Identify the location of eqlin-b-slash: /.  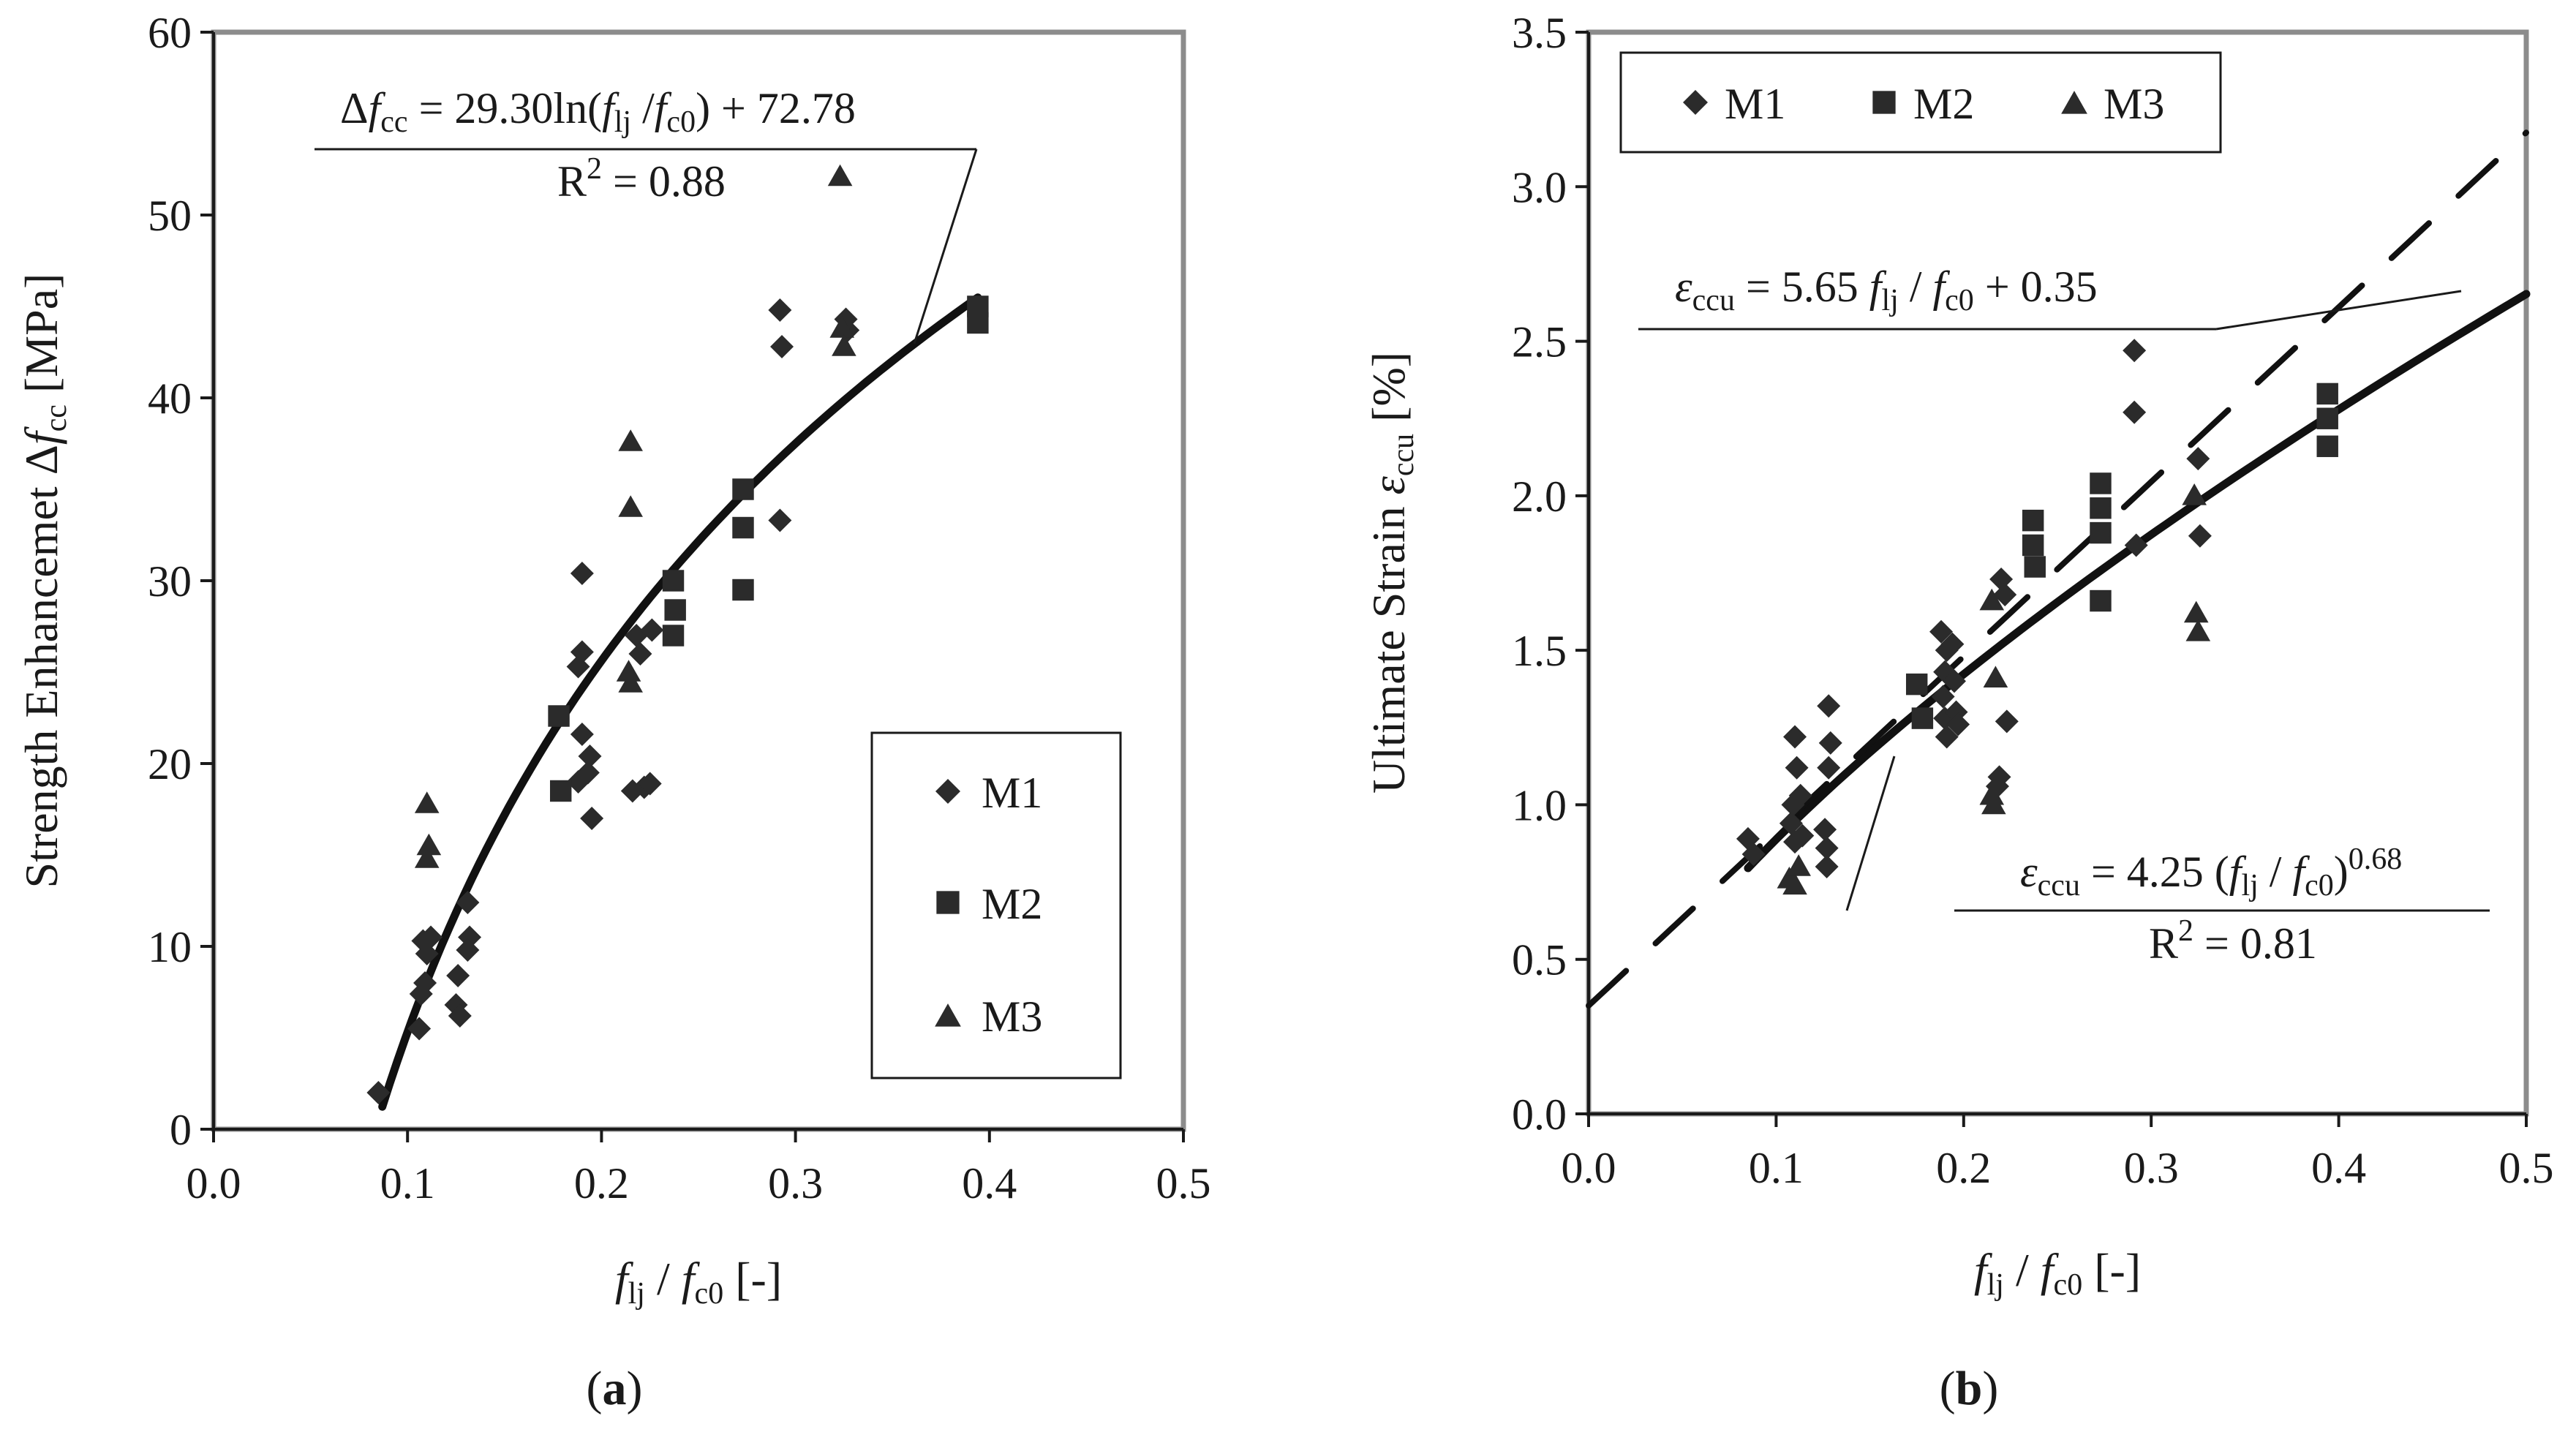
(1916, 287).